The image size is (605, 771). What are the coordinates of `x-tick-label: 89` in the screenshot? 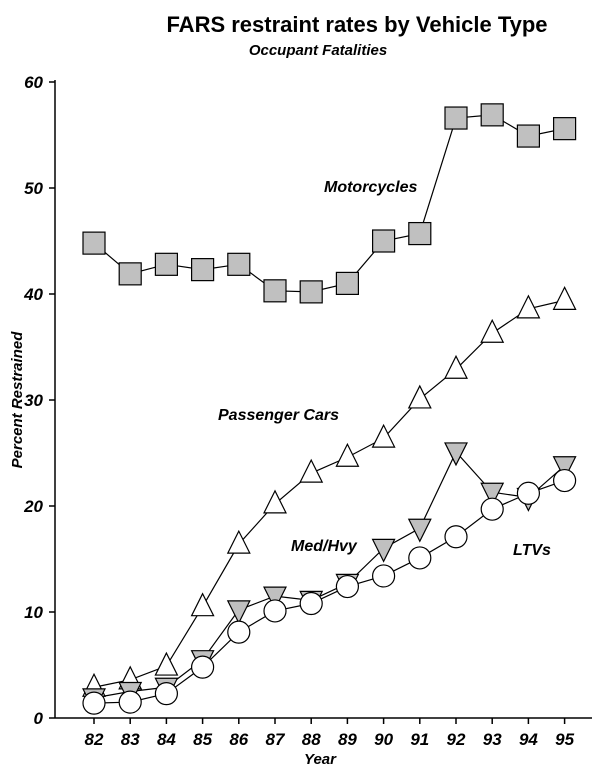 It's located at (347, 739).